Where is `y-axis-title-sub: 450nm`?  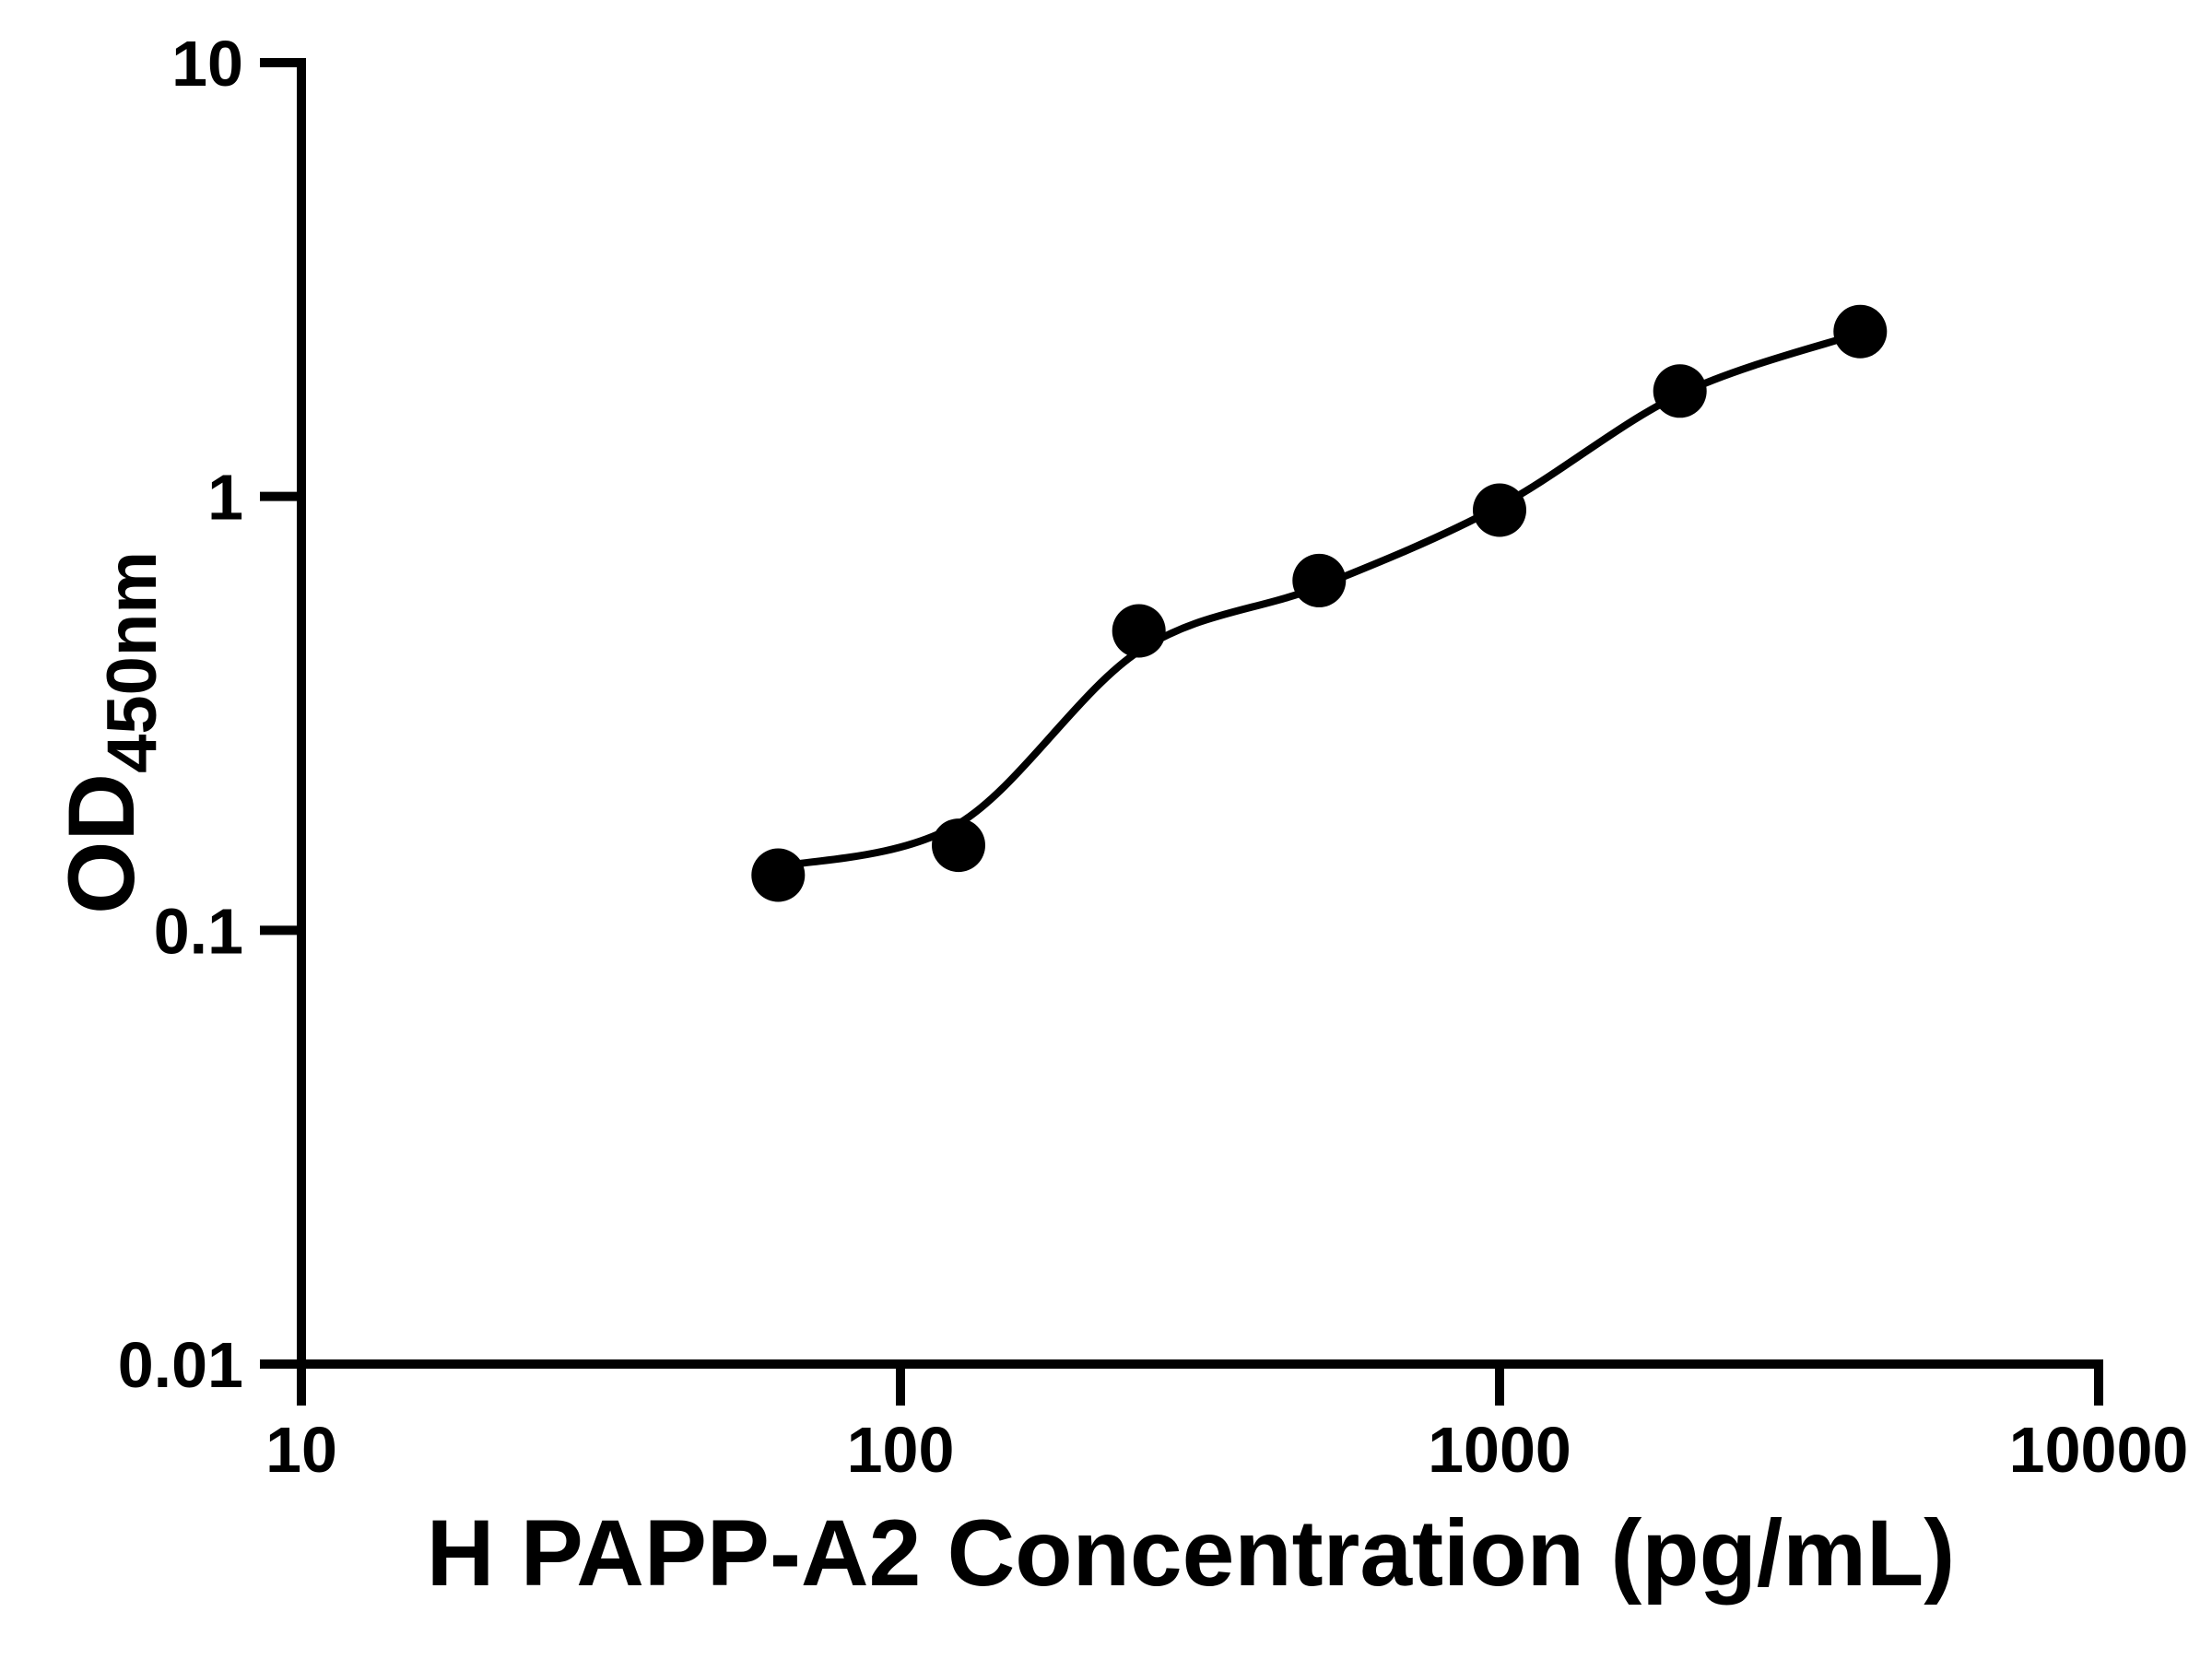
y-axis-title-sub: 450nm is located at coordinates (132, 662).